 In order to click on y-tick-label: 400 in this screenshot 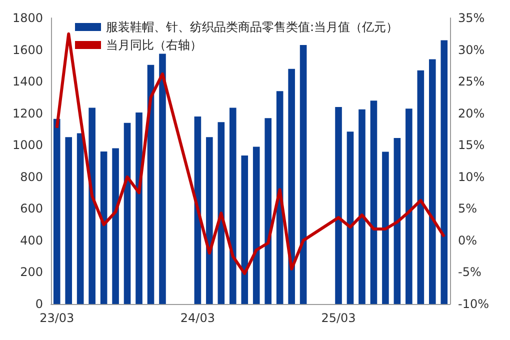, I will do `click(31, 240)`.